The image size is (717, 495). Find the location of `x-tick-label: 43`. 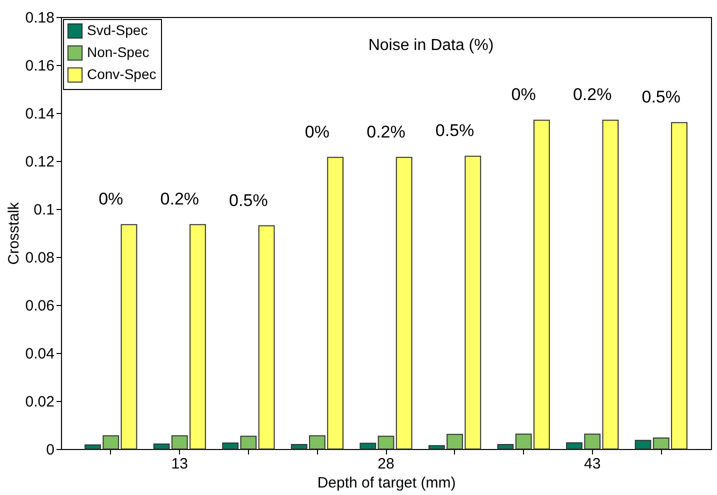

x-tick-label: 43 is located at coordinates (592, 464).